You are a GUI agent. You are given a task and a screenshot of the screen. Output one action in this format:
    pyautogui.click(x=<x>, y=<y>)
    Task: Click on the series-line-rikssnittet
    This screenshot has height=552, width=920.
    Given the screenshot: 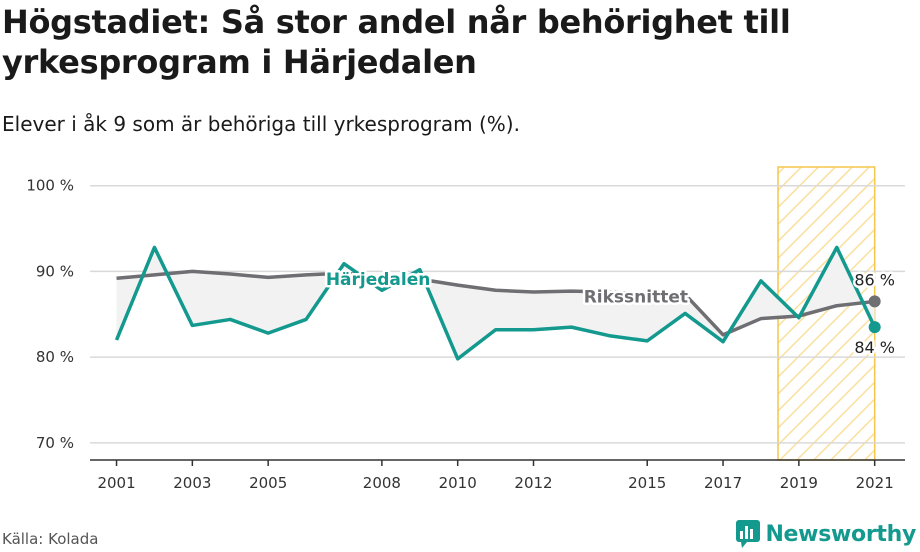 What is the action you would take?
    pyautogui.click(x=495, y=303)
    